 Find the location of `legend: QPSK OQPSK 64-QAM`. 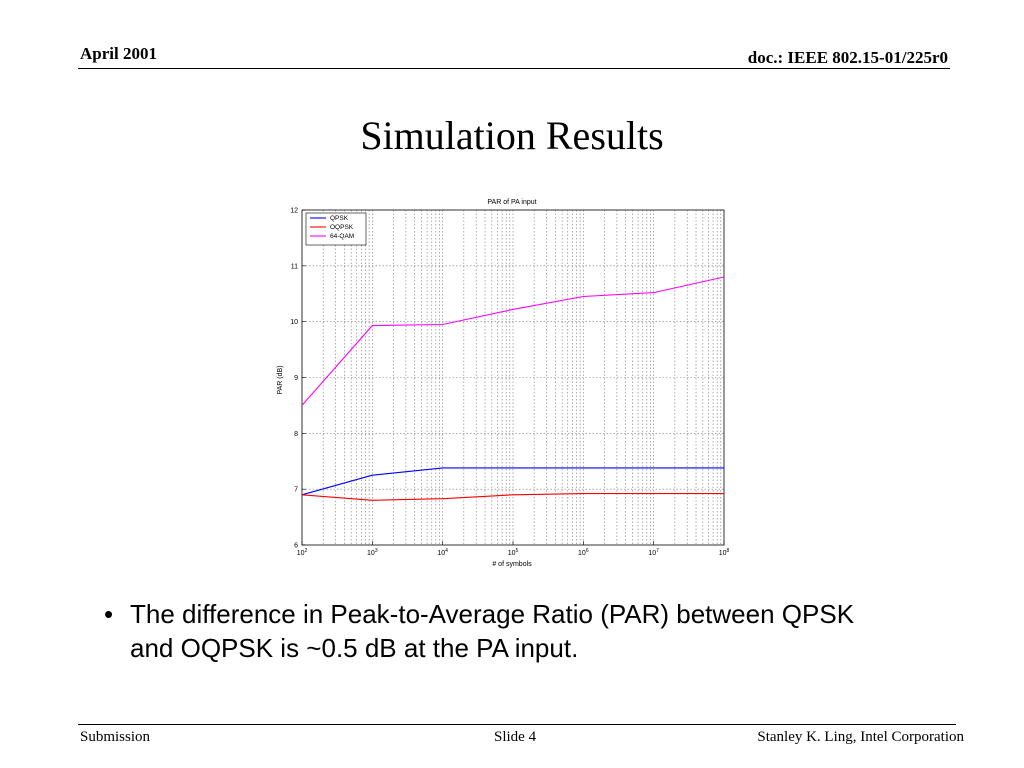

legend: QPSK OQPSK 64-QAM is located at coordinates (336, 229).